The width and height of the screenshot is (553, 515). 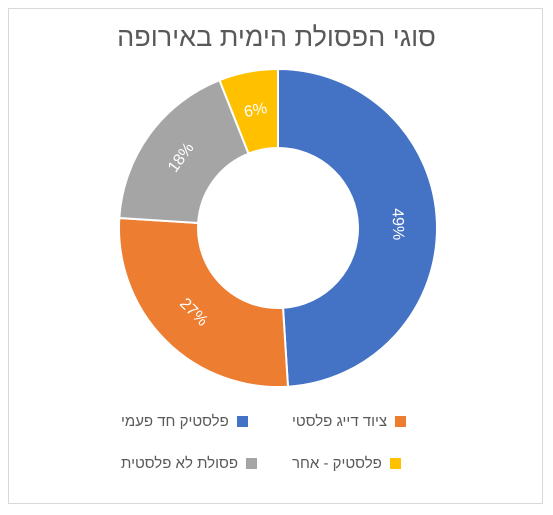 I want to click on legend-item-fishing-gear: ציוד דייג פלסטי, so click(x=349, y=421).